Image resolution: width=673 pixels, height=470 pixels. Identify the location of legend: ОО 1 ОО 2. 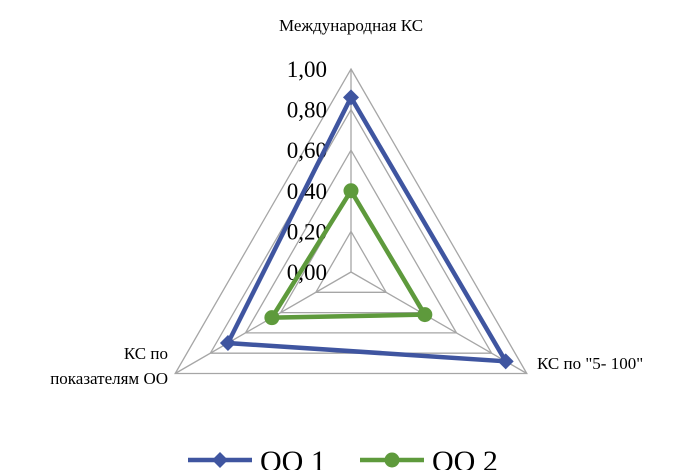
(343, 457).